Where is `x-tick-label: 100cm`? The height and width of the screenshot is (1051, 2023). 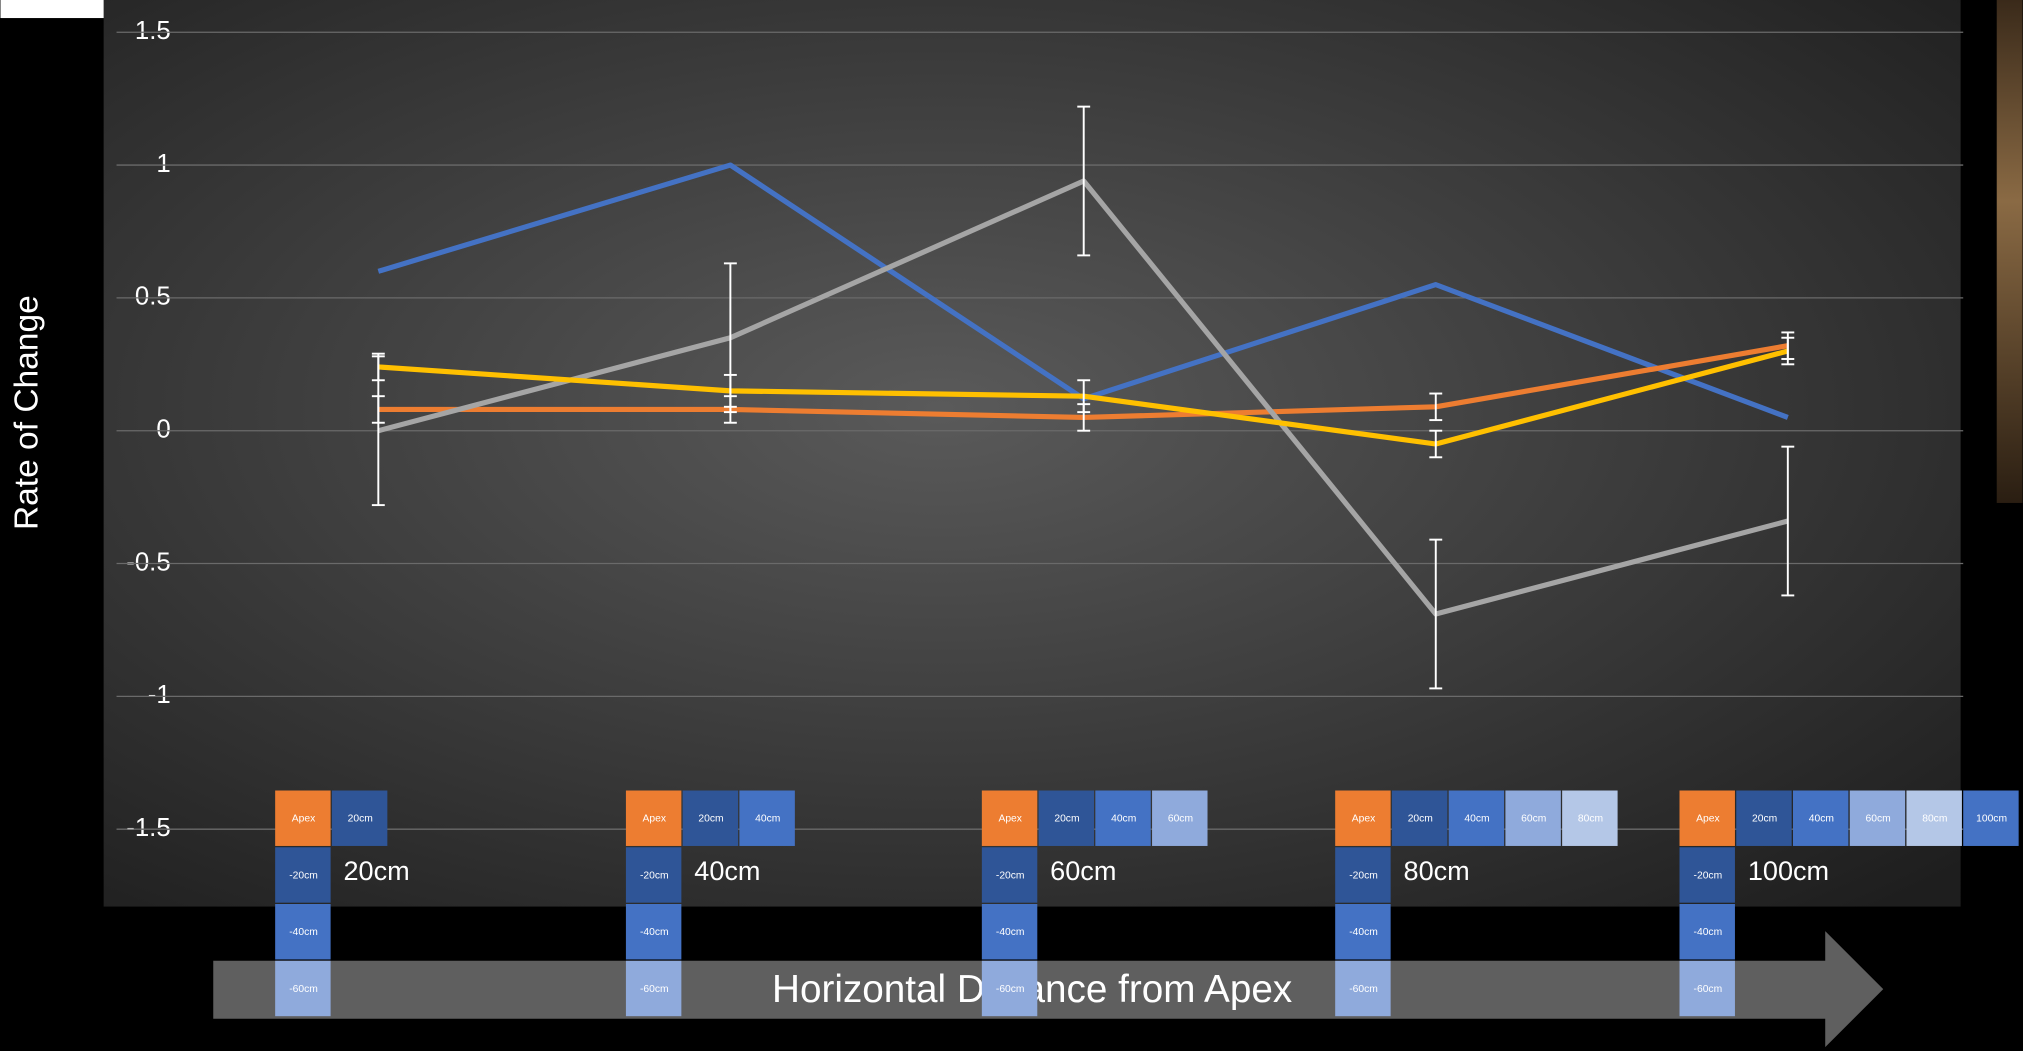
x-tick-label: 100cm is located at coordinates (1788, 870).